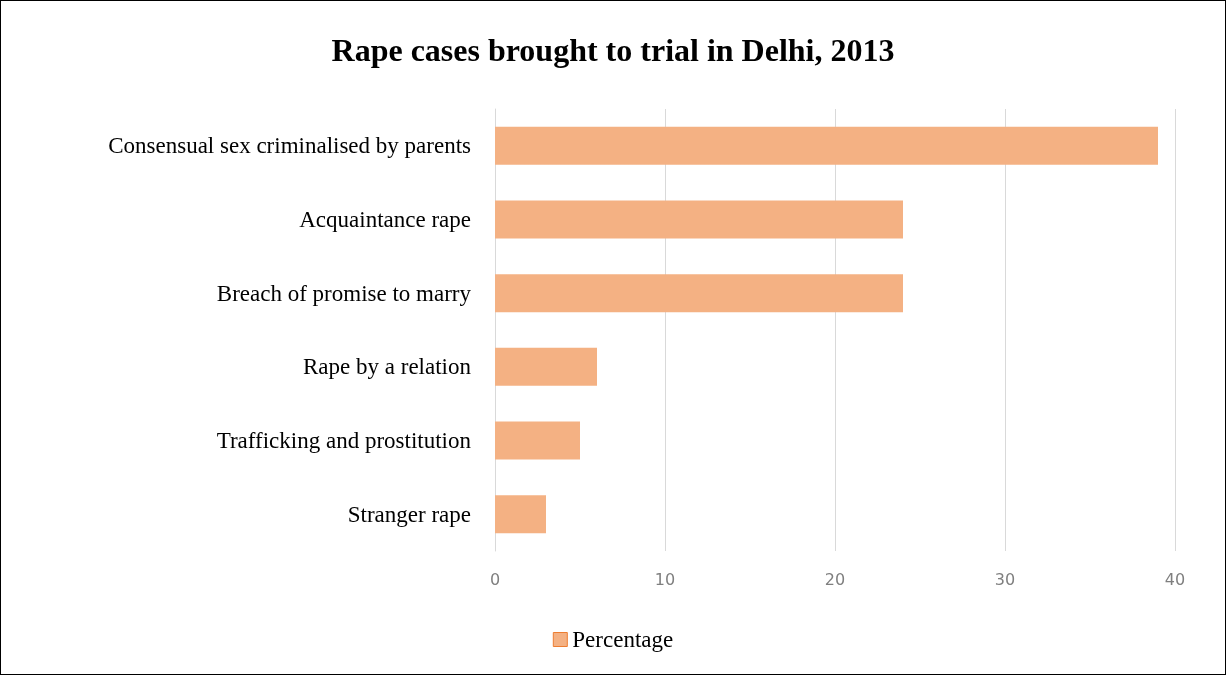 The image size is (1226, 675). I want to click on x-tick-label: 10, so click(665, 579).